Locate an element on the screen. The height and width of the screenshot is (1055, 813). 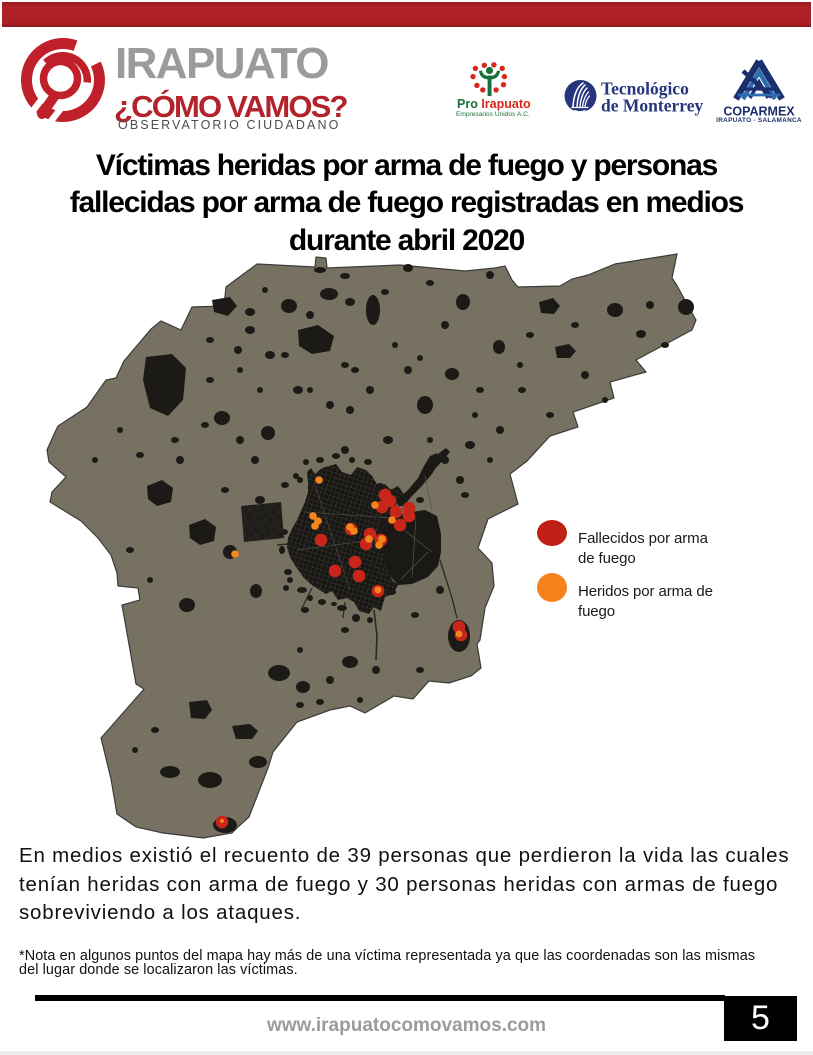
svg-text: IRAPUATO - SALAMANCA is located at coordinates (759, 120).